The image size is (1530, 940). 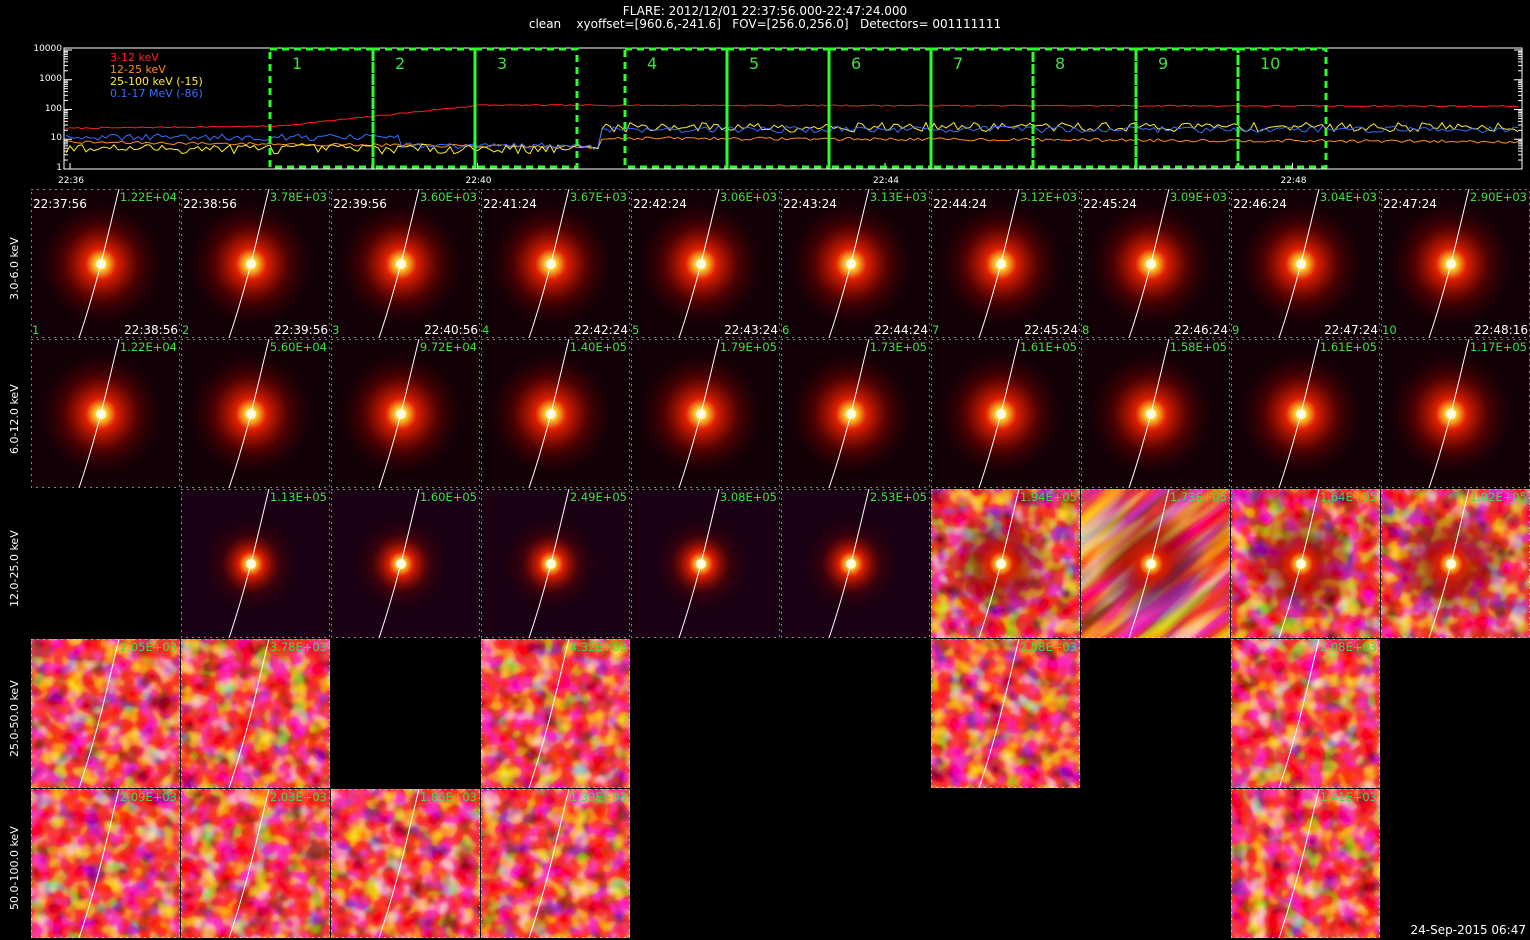 I want to click on legend-entry: 12-25 keV, so click(x=138, y=69).